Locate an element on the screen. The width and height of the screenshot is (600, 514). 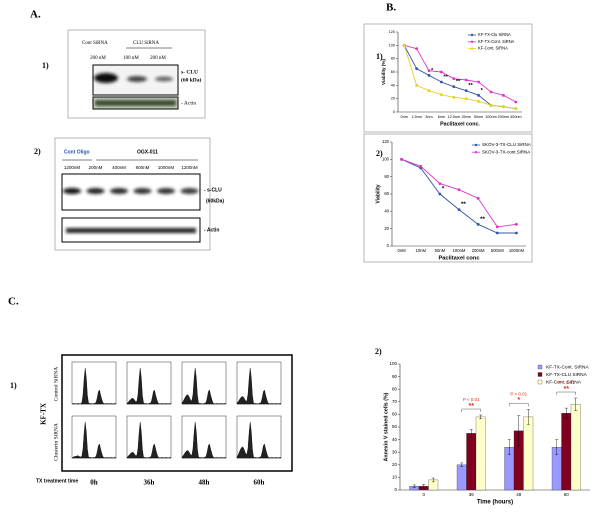
dose-label: 1200nM is located at coordinates (72, 167).